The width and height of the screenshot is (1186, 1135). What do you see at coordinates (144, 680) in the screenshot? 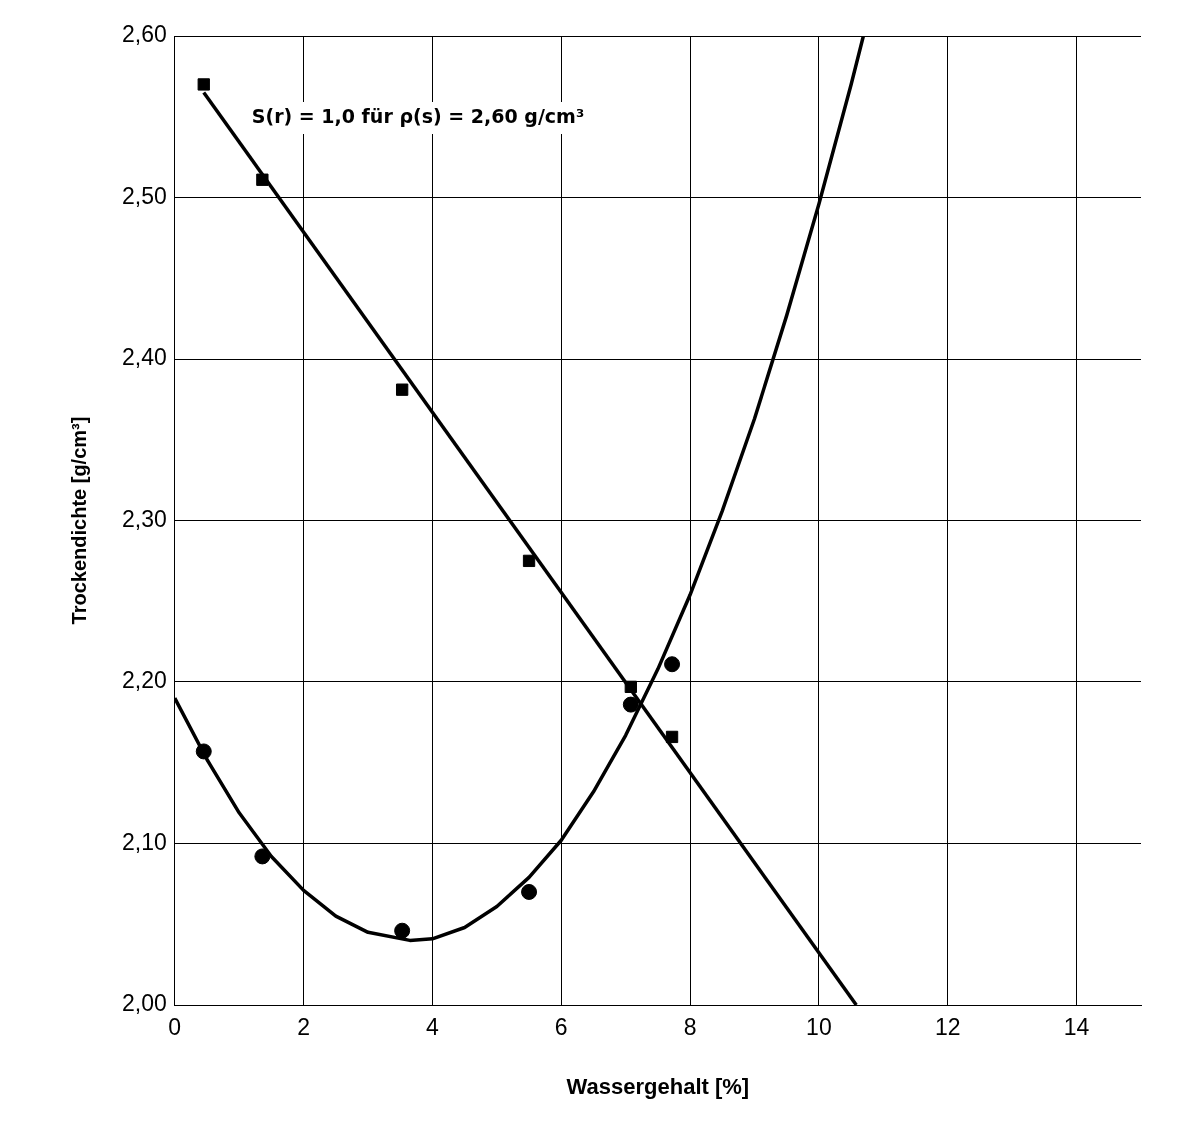
I see `y-tick-label: 2,20` at bounding box center [144, 680].